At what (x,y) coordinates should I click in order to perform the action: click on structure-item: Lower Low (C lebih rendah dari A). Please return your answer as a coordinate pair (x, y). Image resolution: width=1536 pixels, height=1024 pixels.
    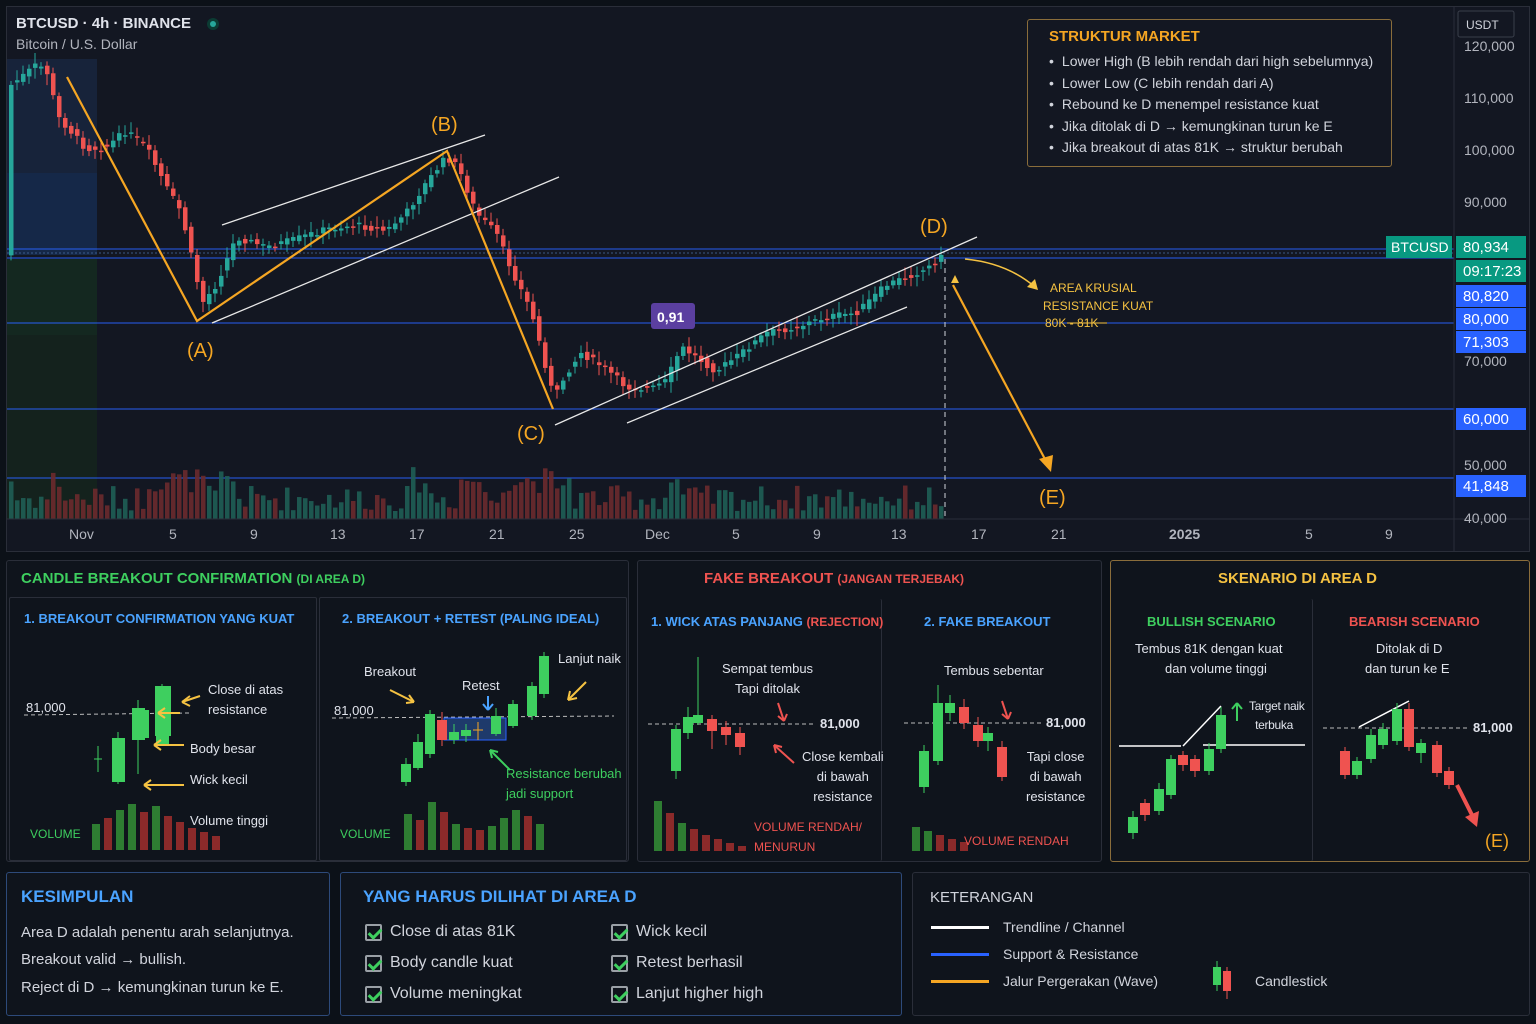
    Looking at the image, I should click on (1215, 84).